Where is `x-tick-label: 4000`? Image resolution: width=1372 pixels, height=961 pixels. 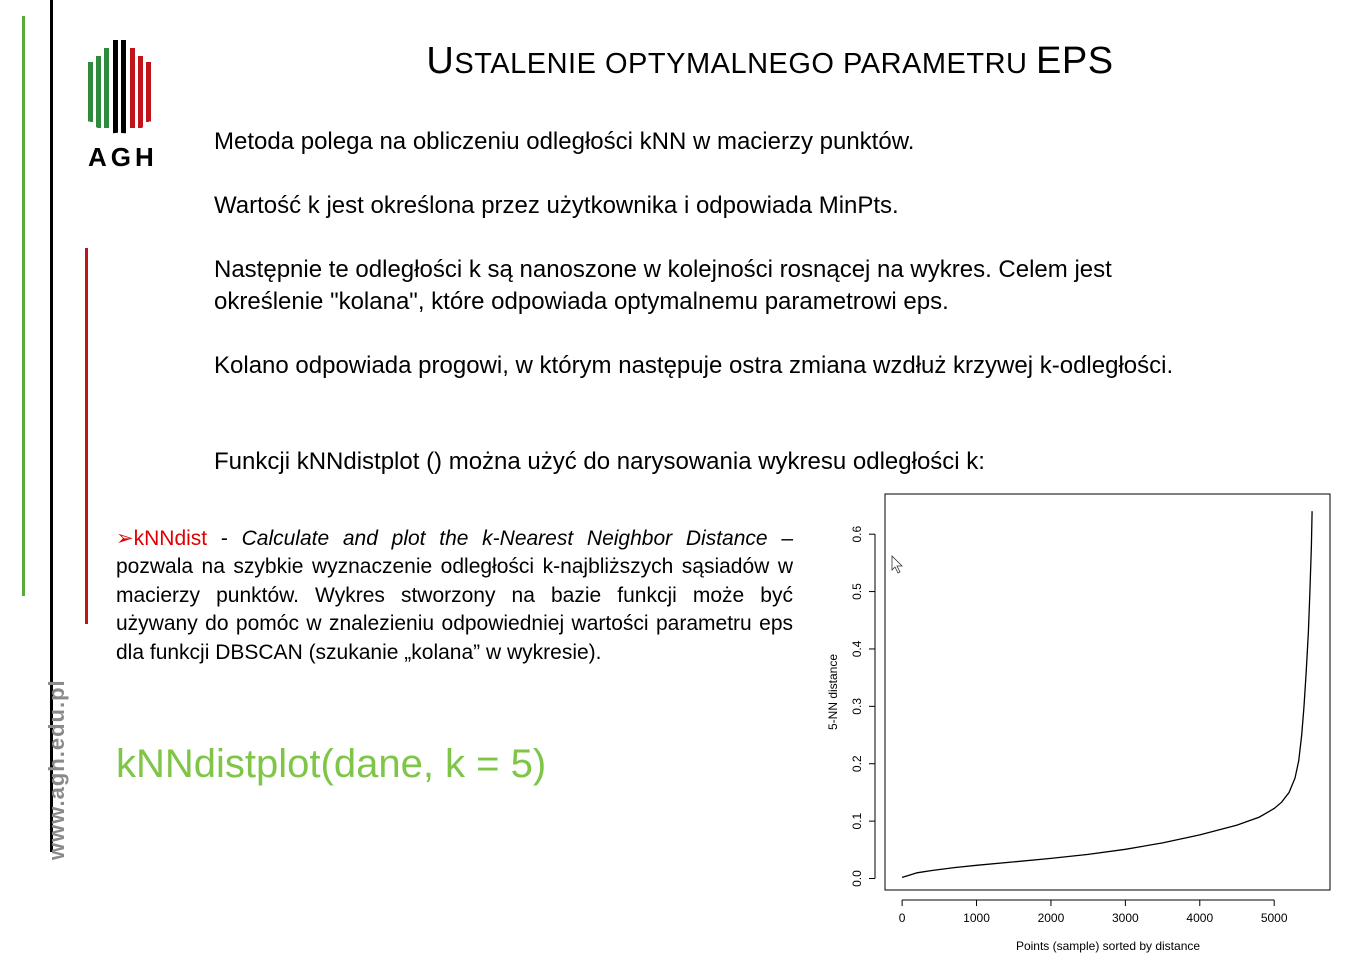
x-tick-label: 4000 is located at coordinates (1199, 918).